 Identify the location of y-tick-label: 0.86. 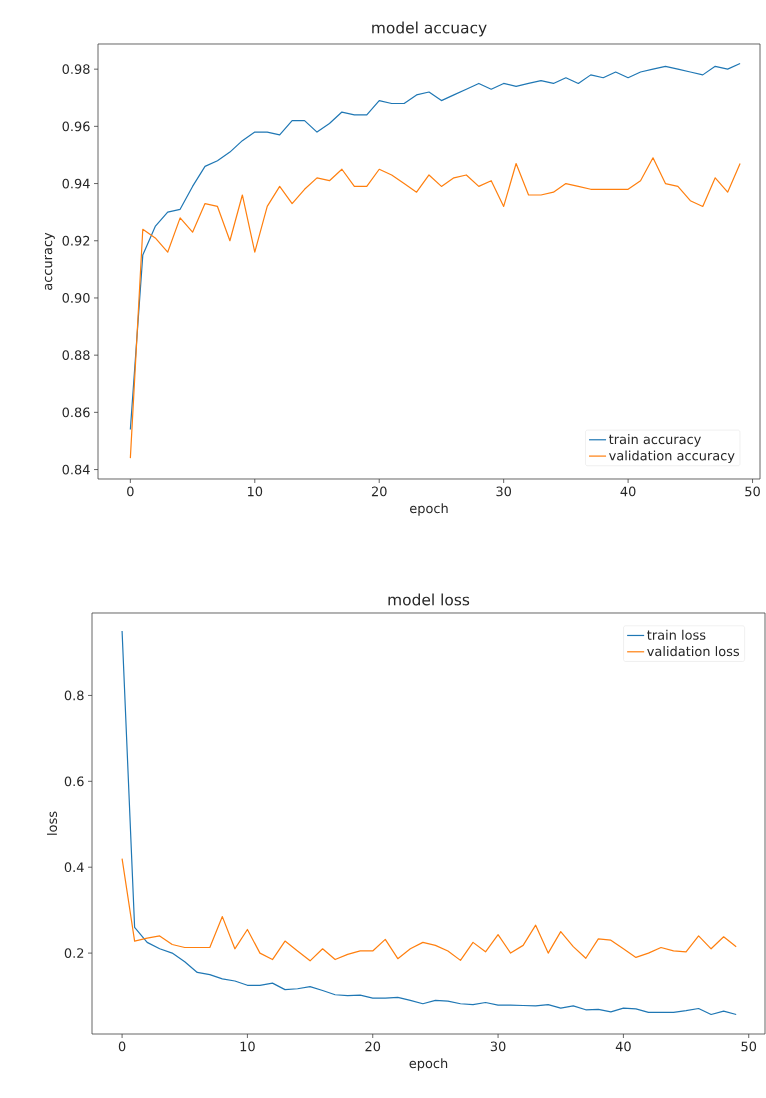
(76, 412).